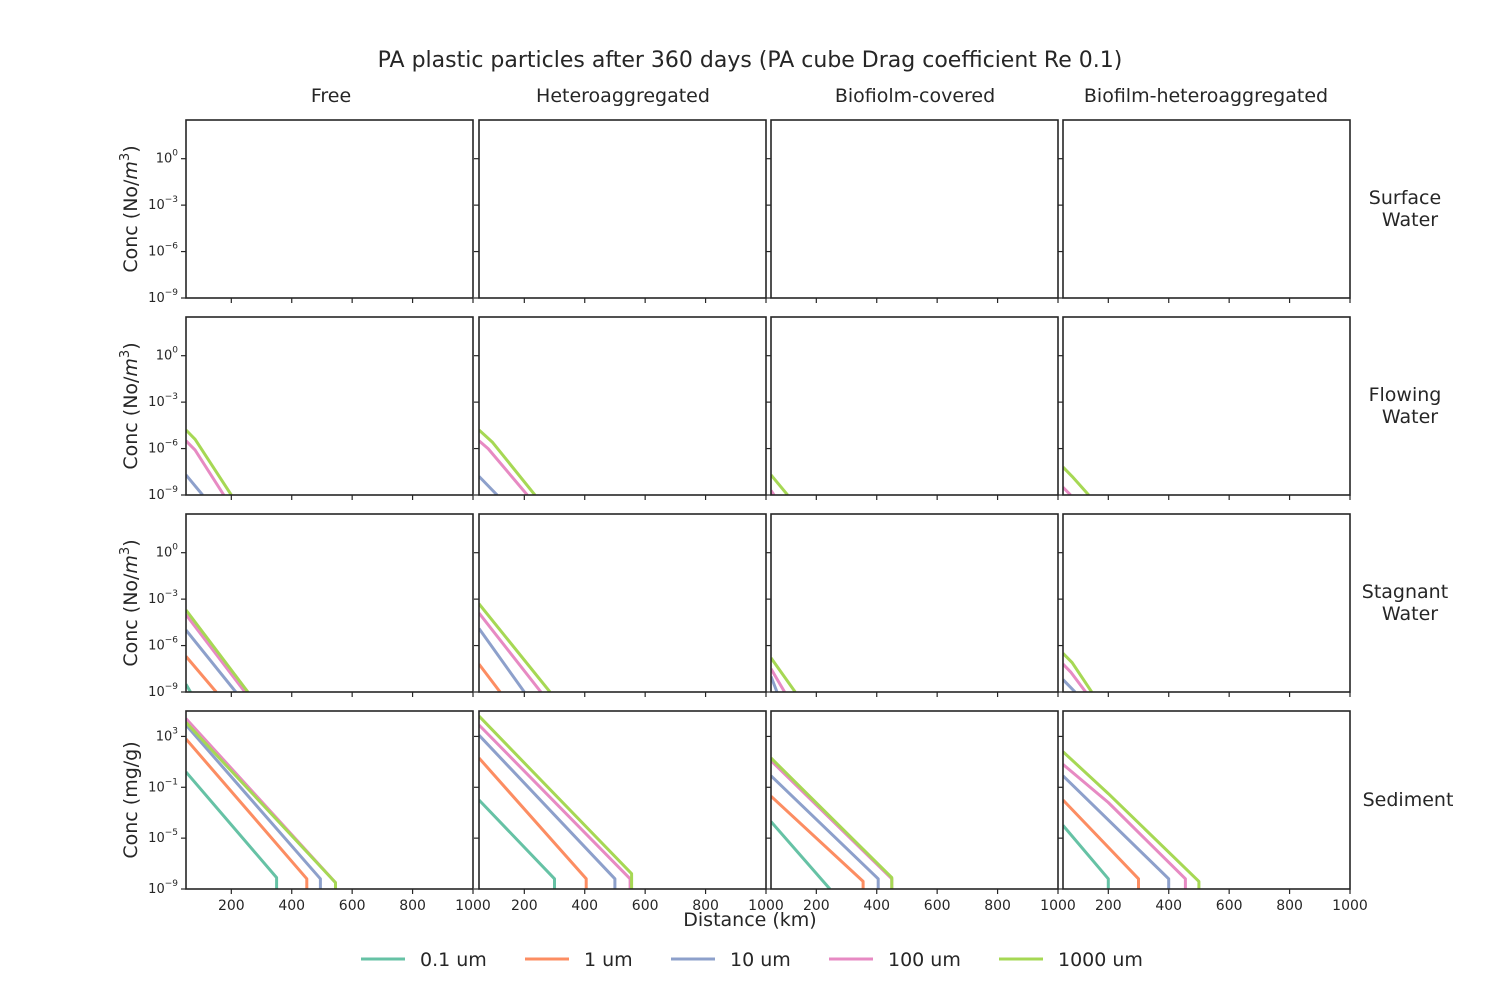 Image resolution: width=1500 pixels, height=1000 pixels. Describe the element at coordinates (912, 408) in the screenshot. I see `panel-flowing-water-biofilm-covered` at that location.